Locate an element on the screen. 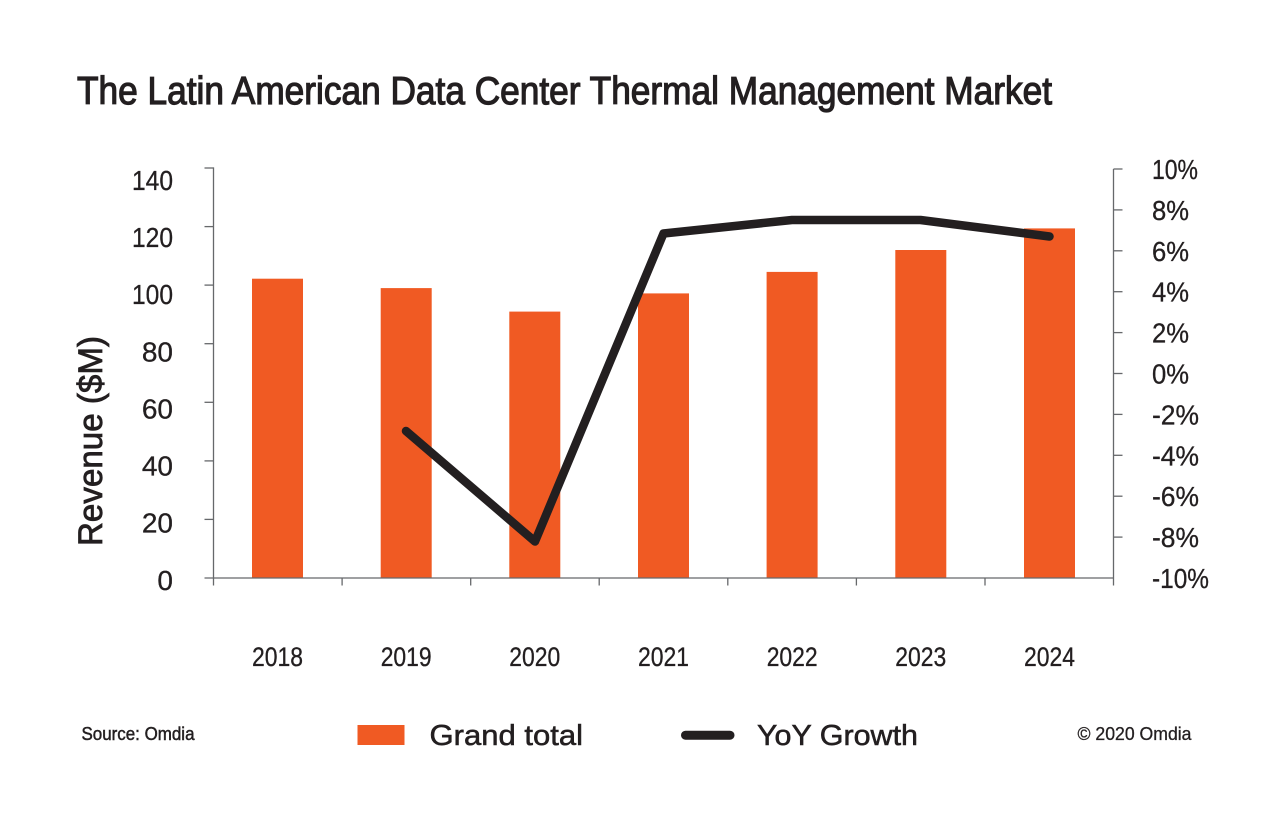 The width and height of the screenshot is (1280, 818). svg-text: 40 is located at coordinates (157, 466).